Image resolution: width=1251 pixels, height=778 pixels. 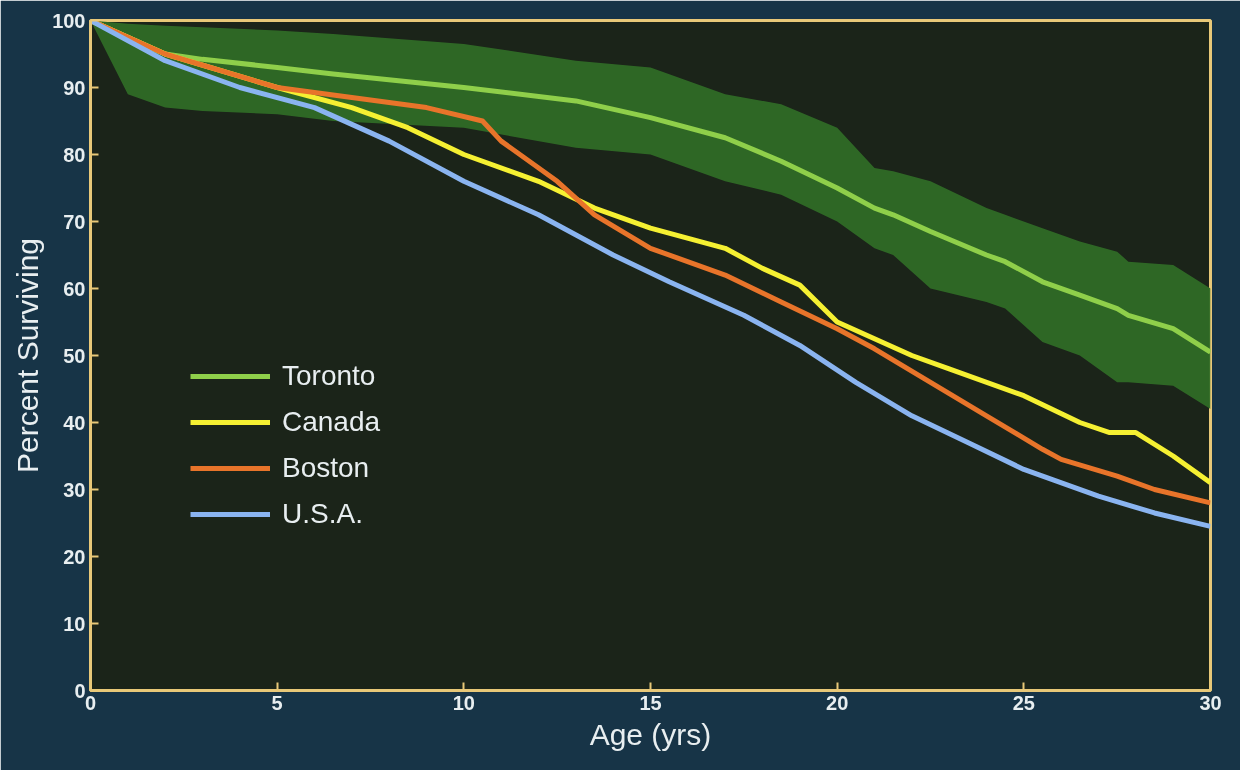 I want to click on y-tick-label: 20, so click(x=74, y=556).